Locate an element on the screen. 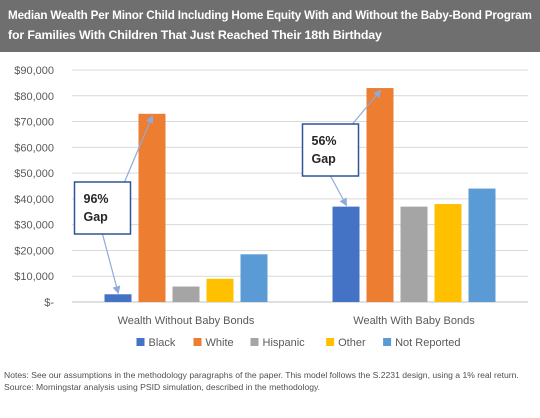 Image resolution: width=540 pixels, height=418 pixels. y-tick-label: $40,000 is located at coordinates (34, 200).